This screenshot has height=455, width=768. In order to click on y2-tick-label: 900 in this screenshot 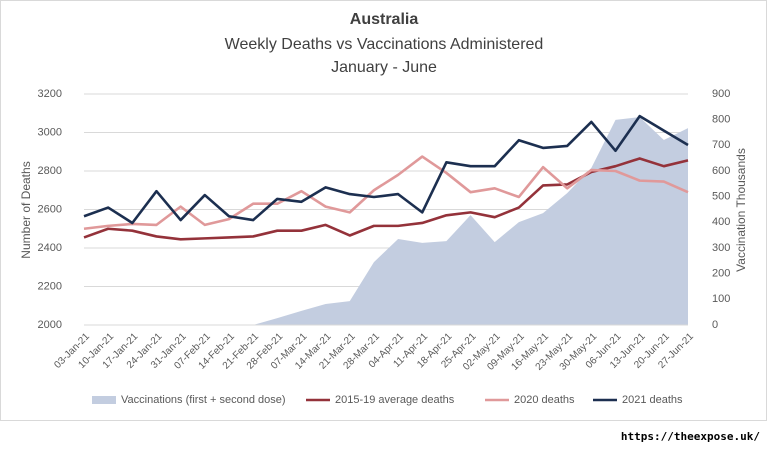, I will do `click(721, 94)`.